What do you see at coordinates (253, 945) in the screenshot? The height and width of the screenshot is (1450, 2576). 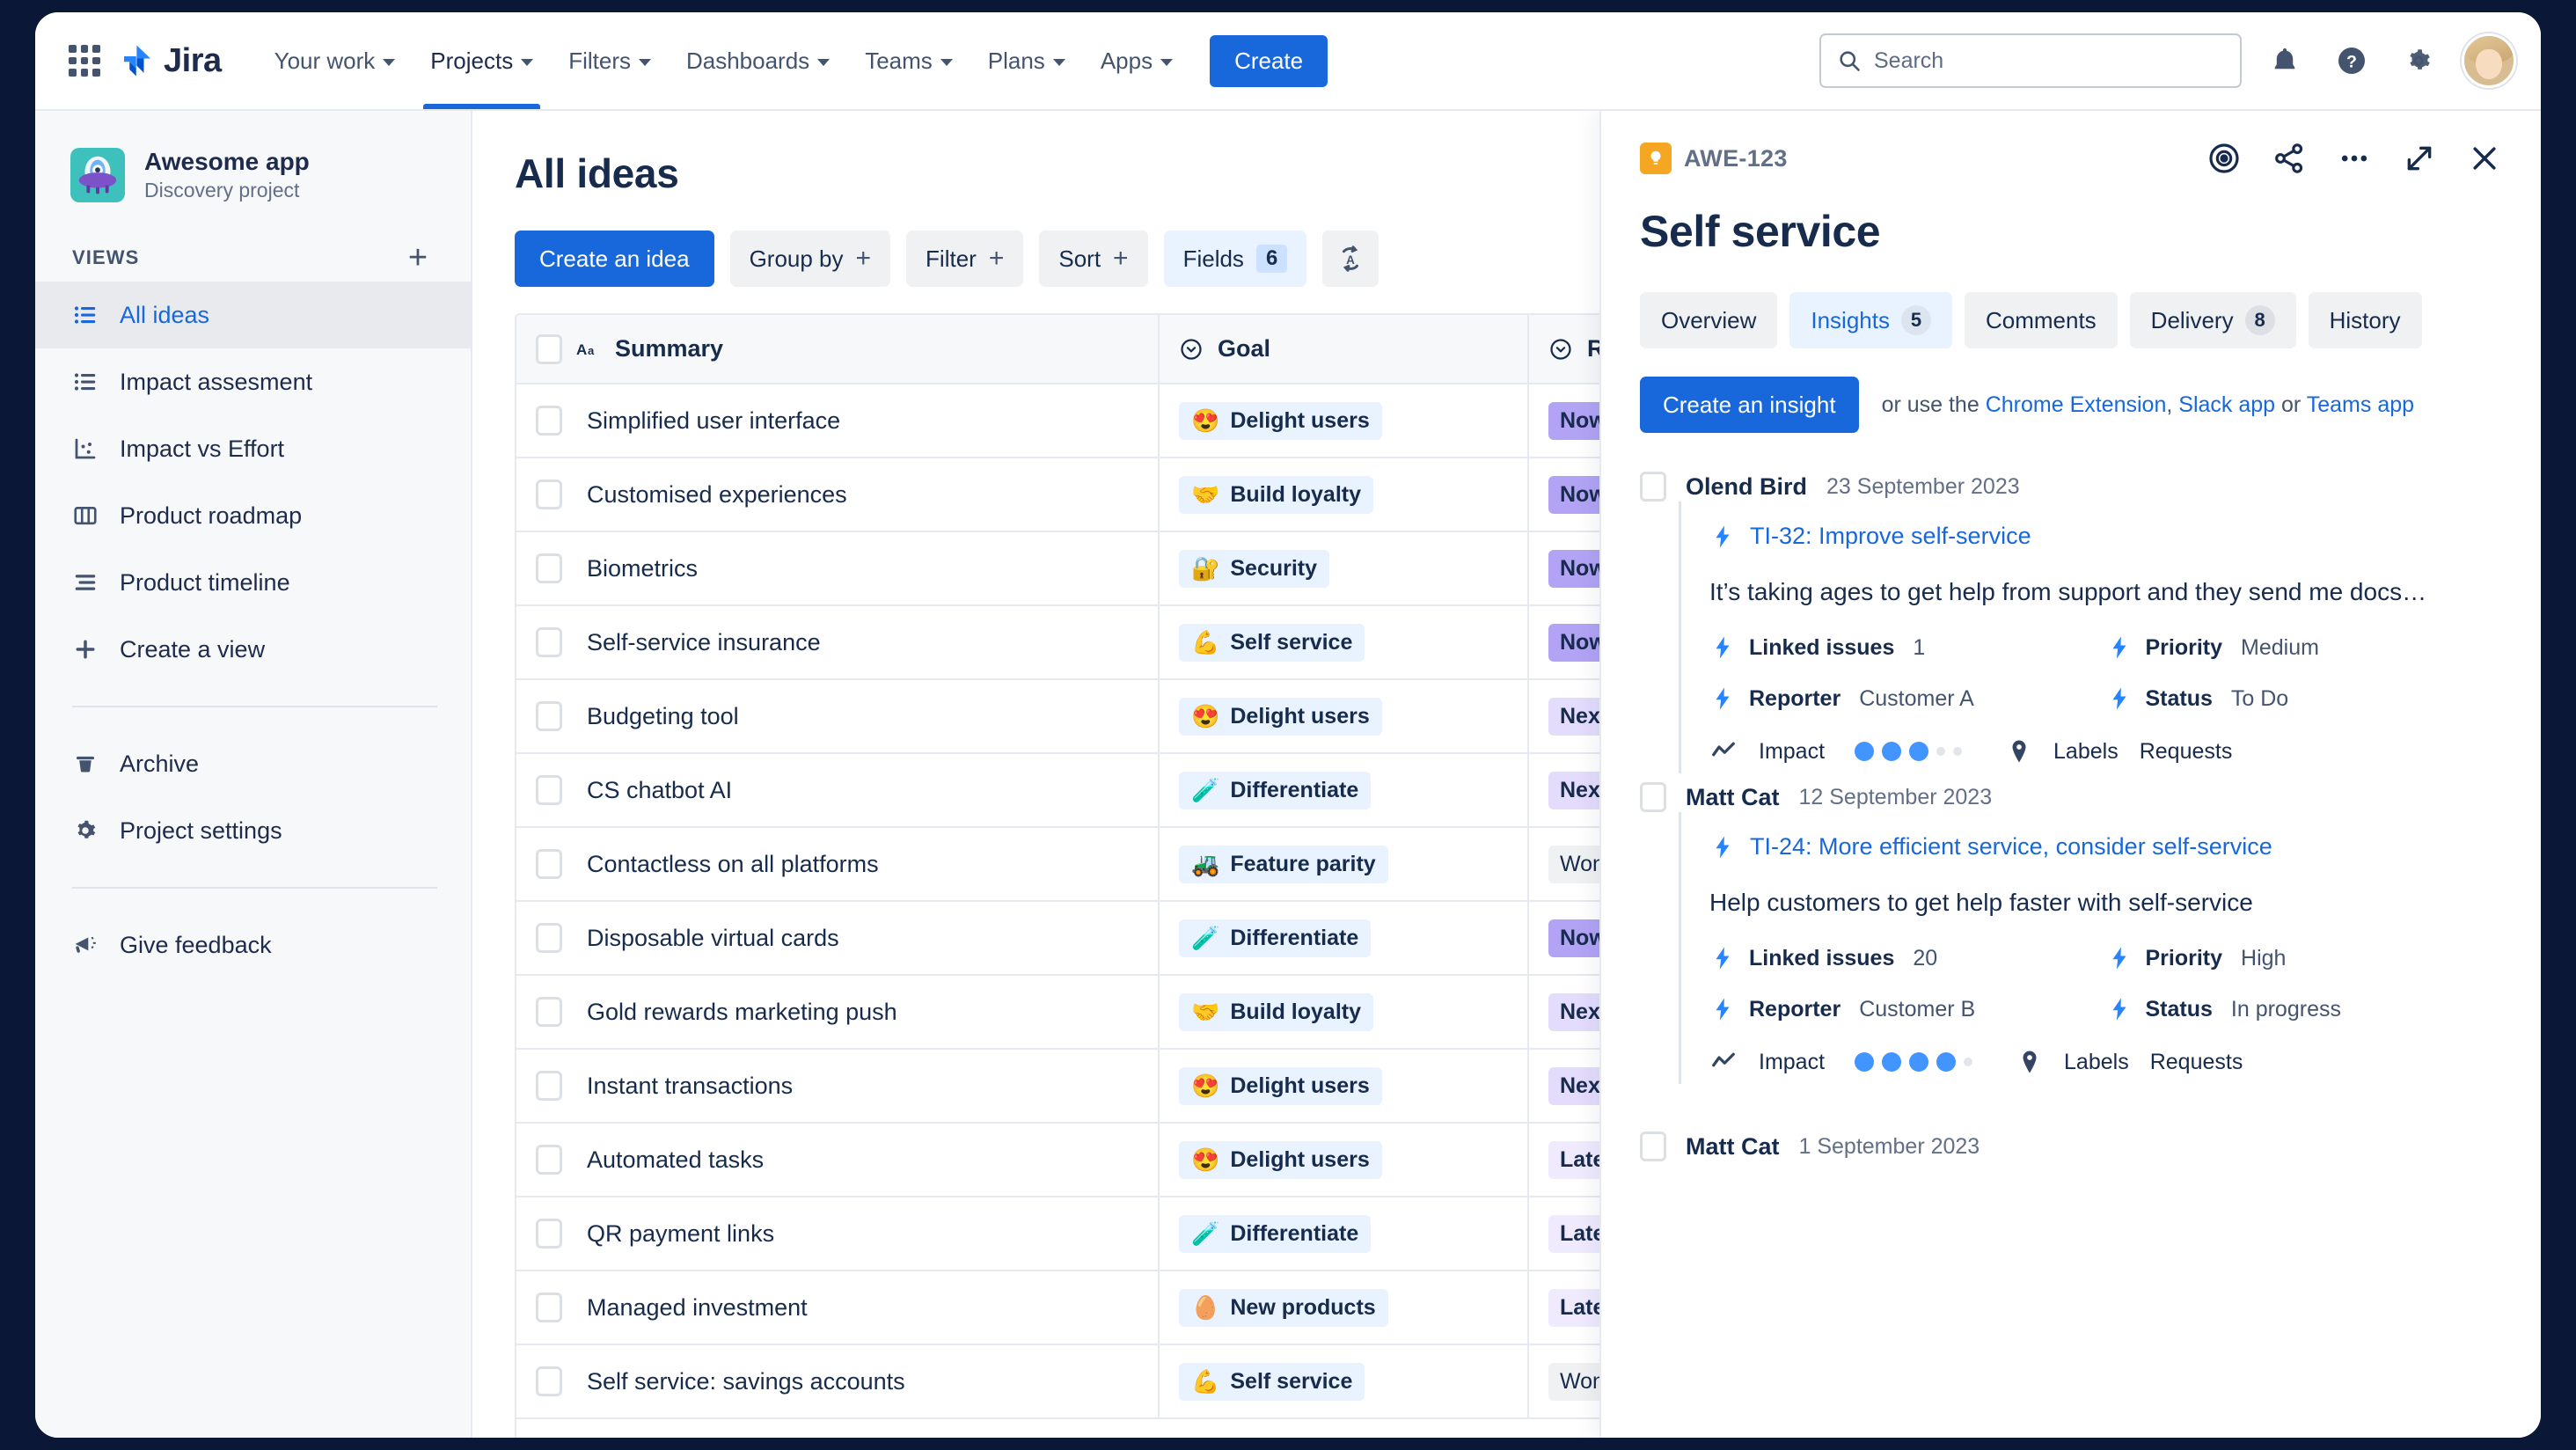 I see `sidebar-item-give-feedback: Give feedback` at bounding box center [253, 945].